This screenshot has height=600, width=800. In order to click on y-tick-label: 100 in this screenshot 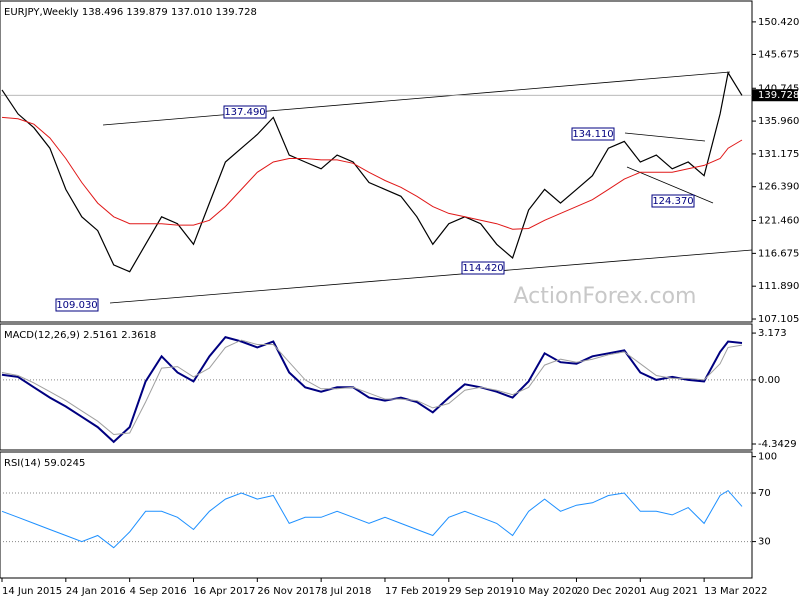, I will do `click(767, 457)`.